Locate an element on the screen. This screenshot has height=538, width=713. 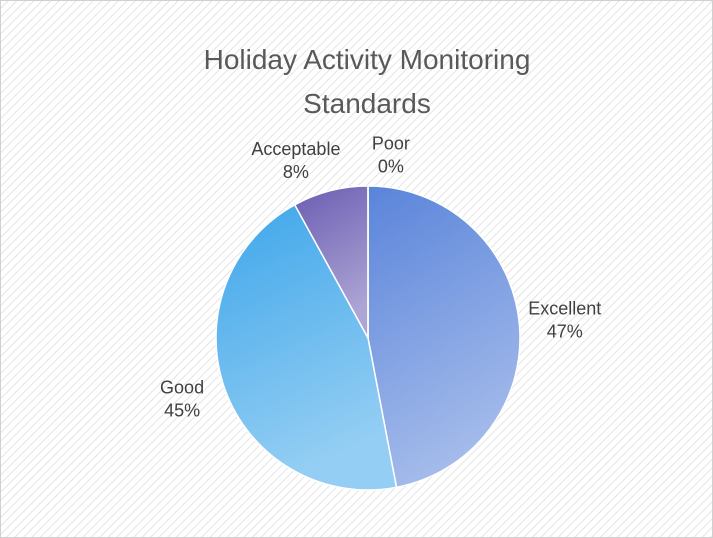
data-label-value: 47% is located at coordinates (565, 332).